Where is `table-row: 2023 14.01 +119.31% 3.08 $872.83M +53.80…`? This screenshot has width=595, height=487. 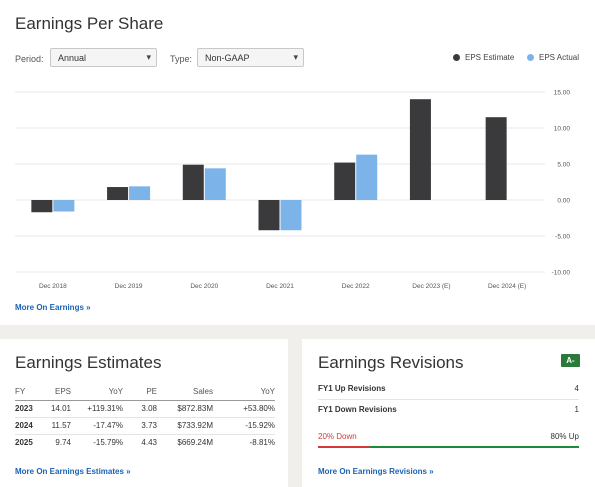 table-row: 2023 14.01 +119.31% 3.08 $872.83M +53.80… is located at coordinates (145, 408).